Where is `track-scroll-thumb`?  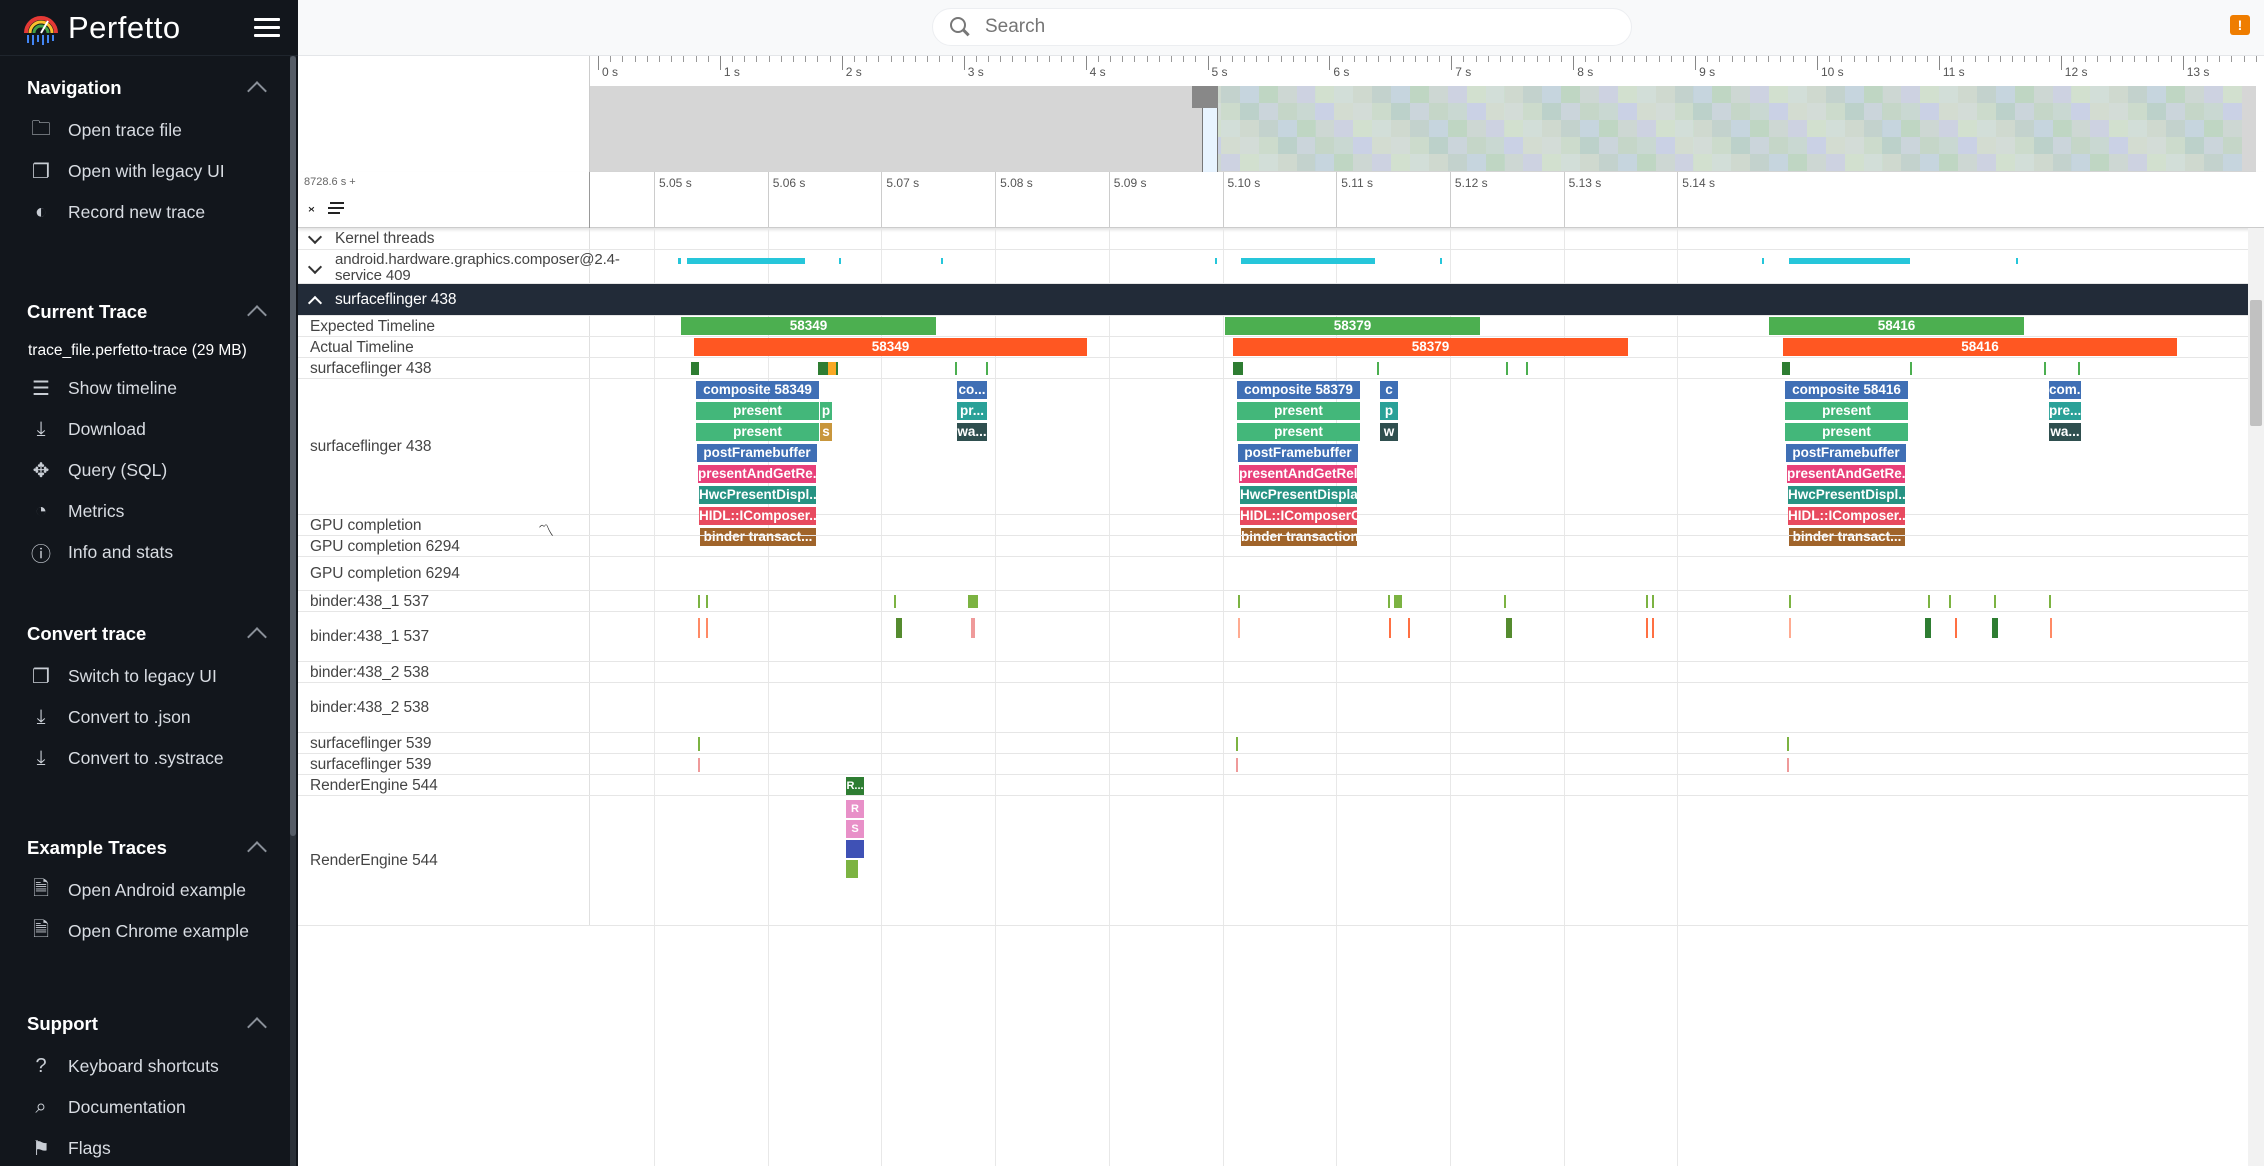 track-scroll-thumb is located at coordinates (2256, 363).